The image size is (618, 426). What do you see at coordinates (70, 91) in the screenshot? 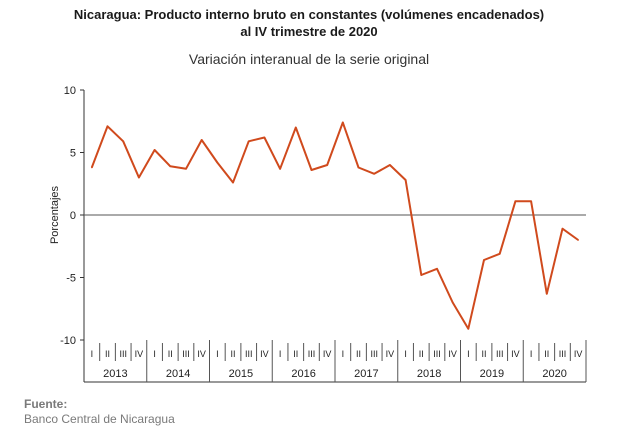
I see `y-tick-label: 10` at bounding box center [70, 91].